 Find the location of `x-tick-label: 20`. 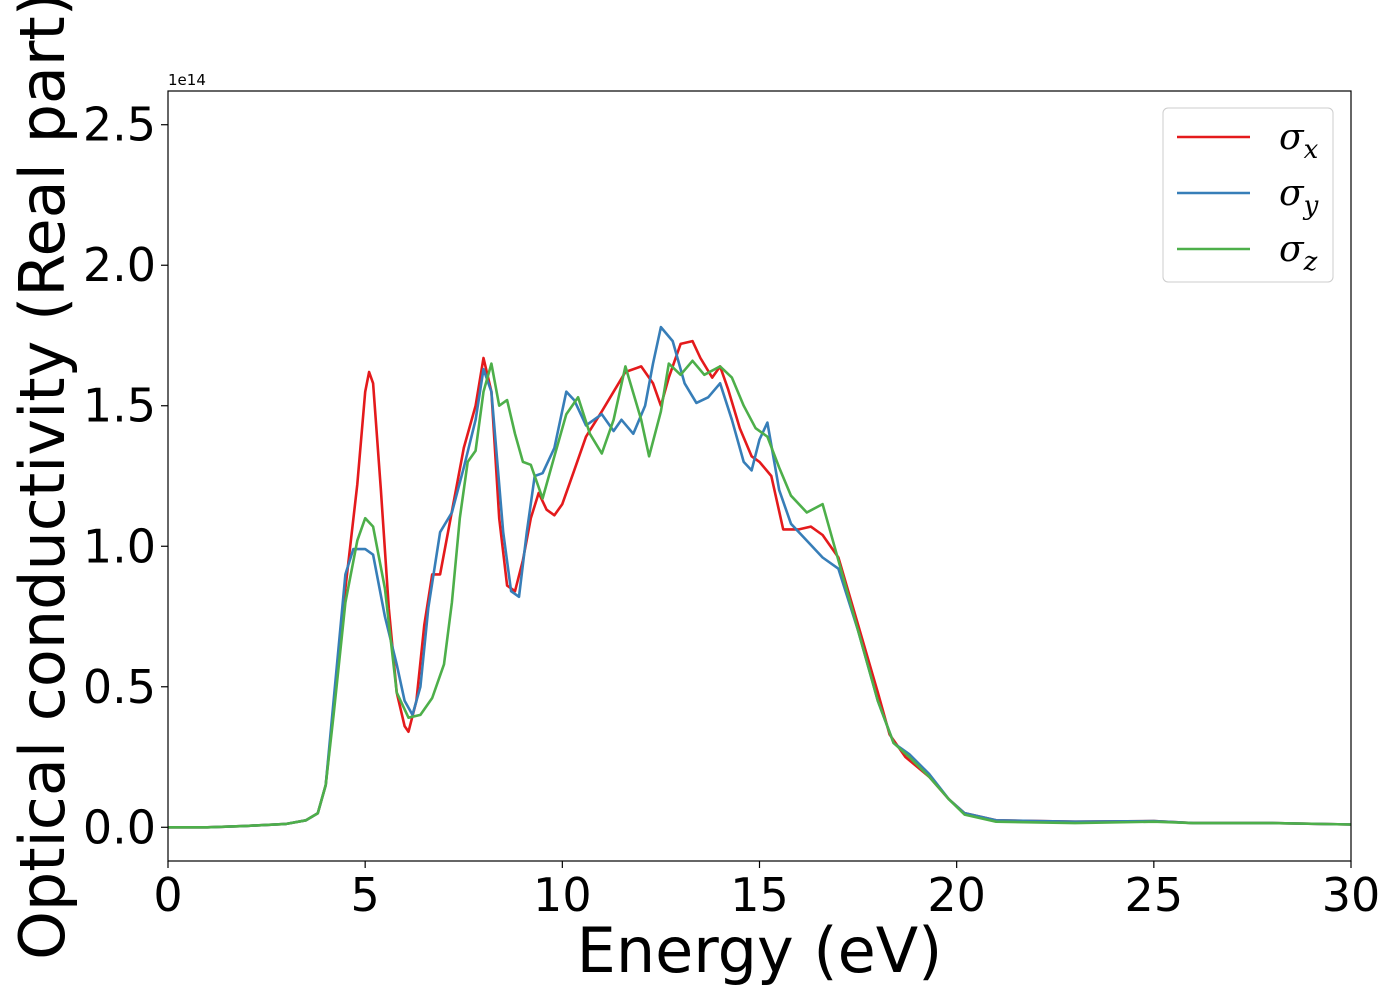

x-tick-label: 20 is located at coordinates (956, 895).